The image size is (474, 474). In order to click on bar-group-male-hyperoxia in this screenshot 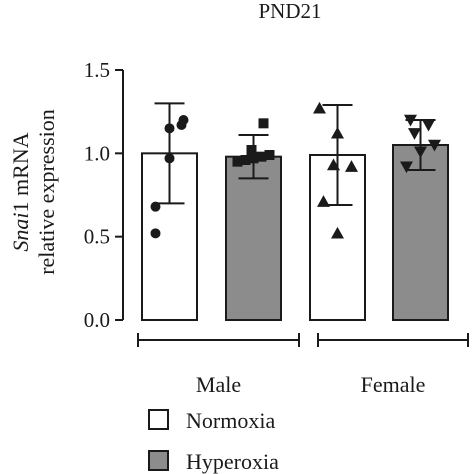, I will do `click(253, 219)`.